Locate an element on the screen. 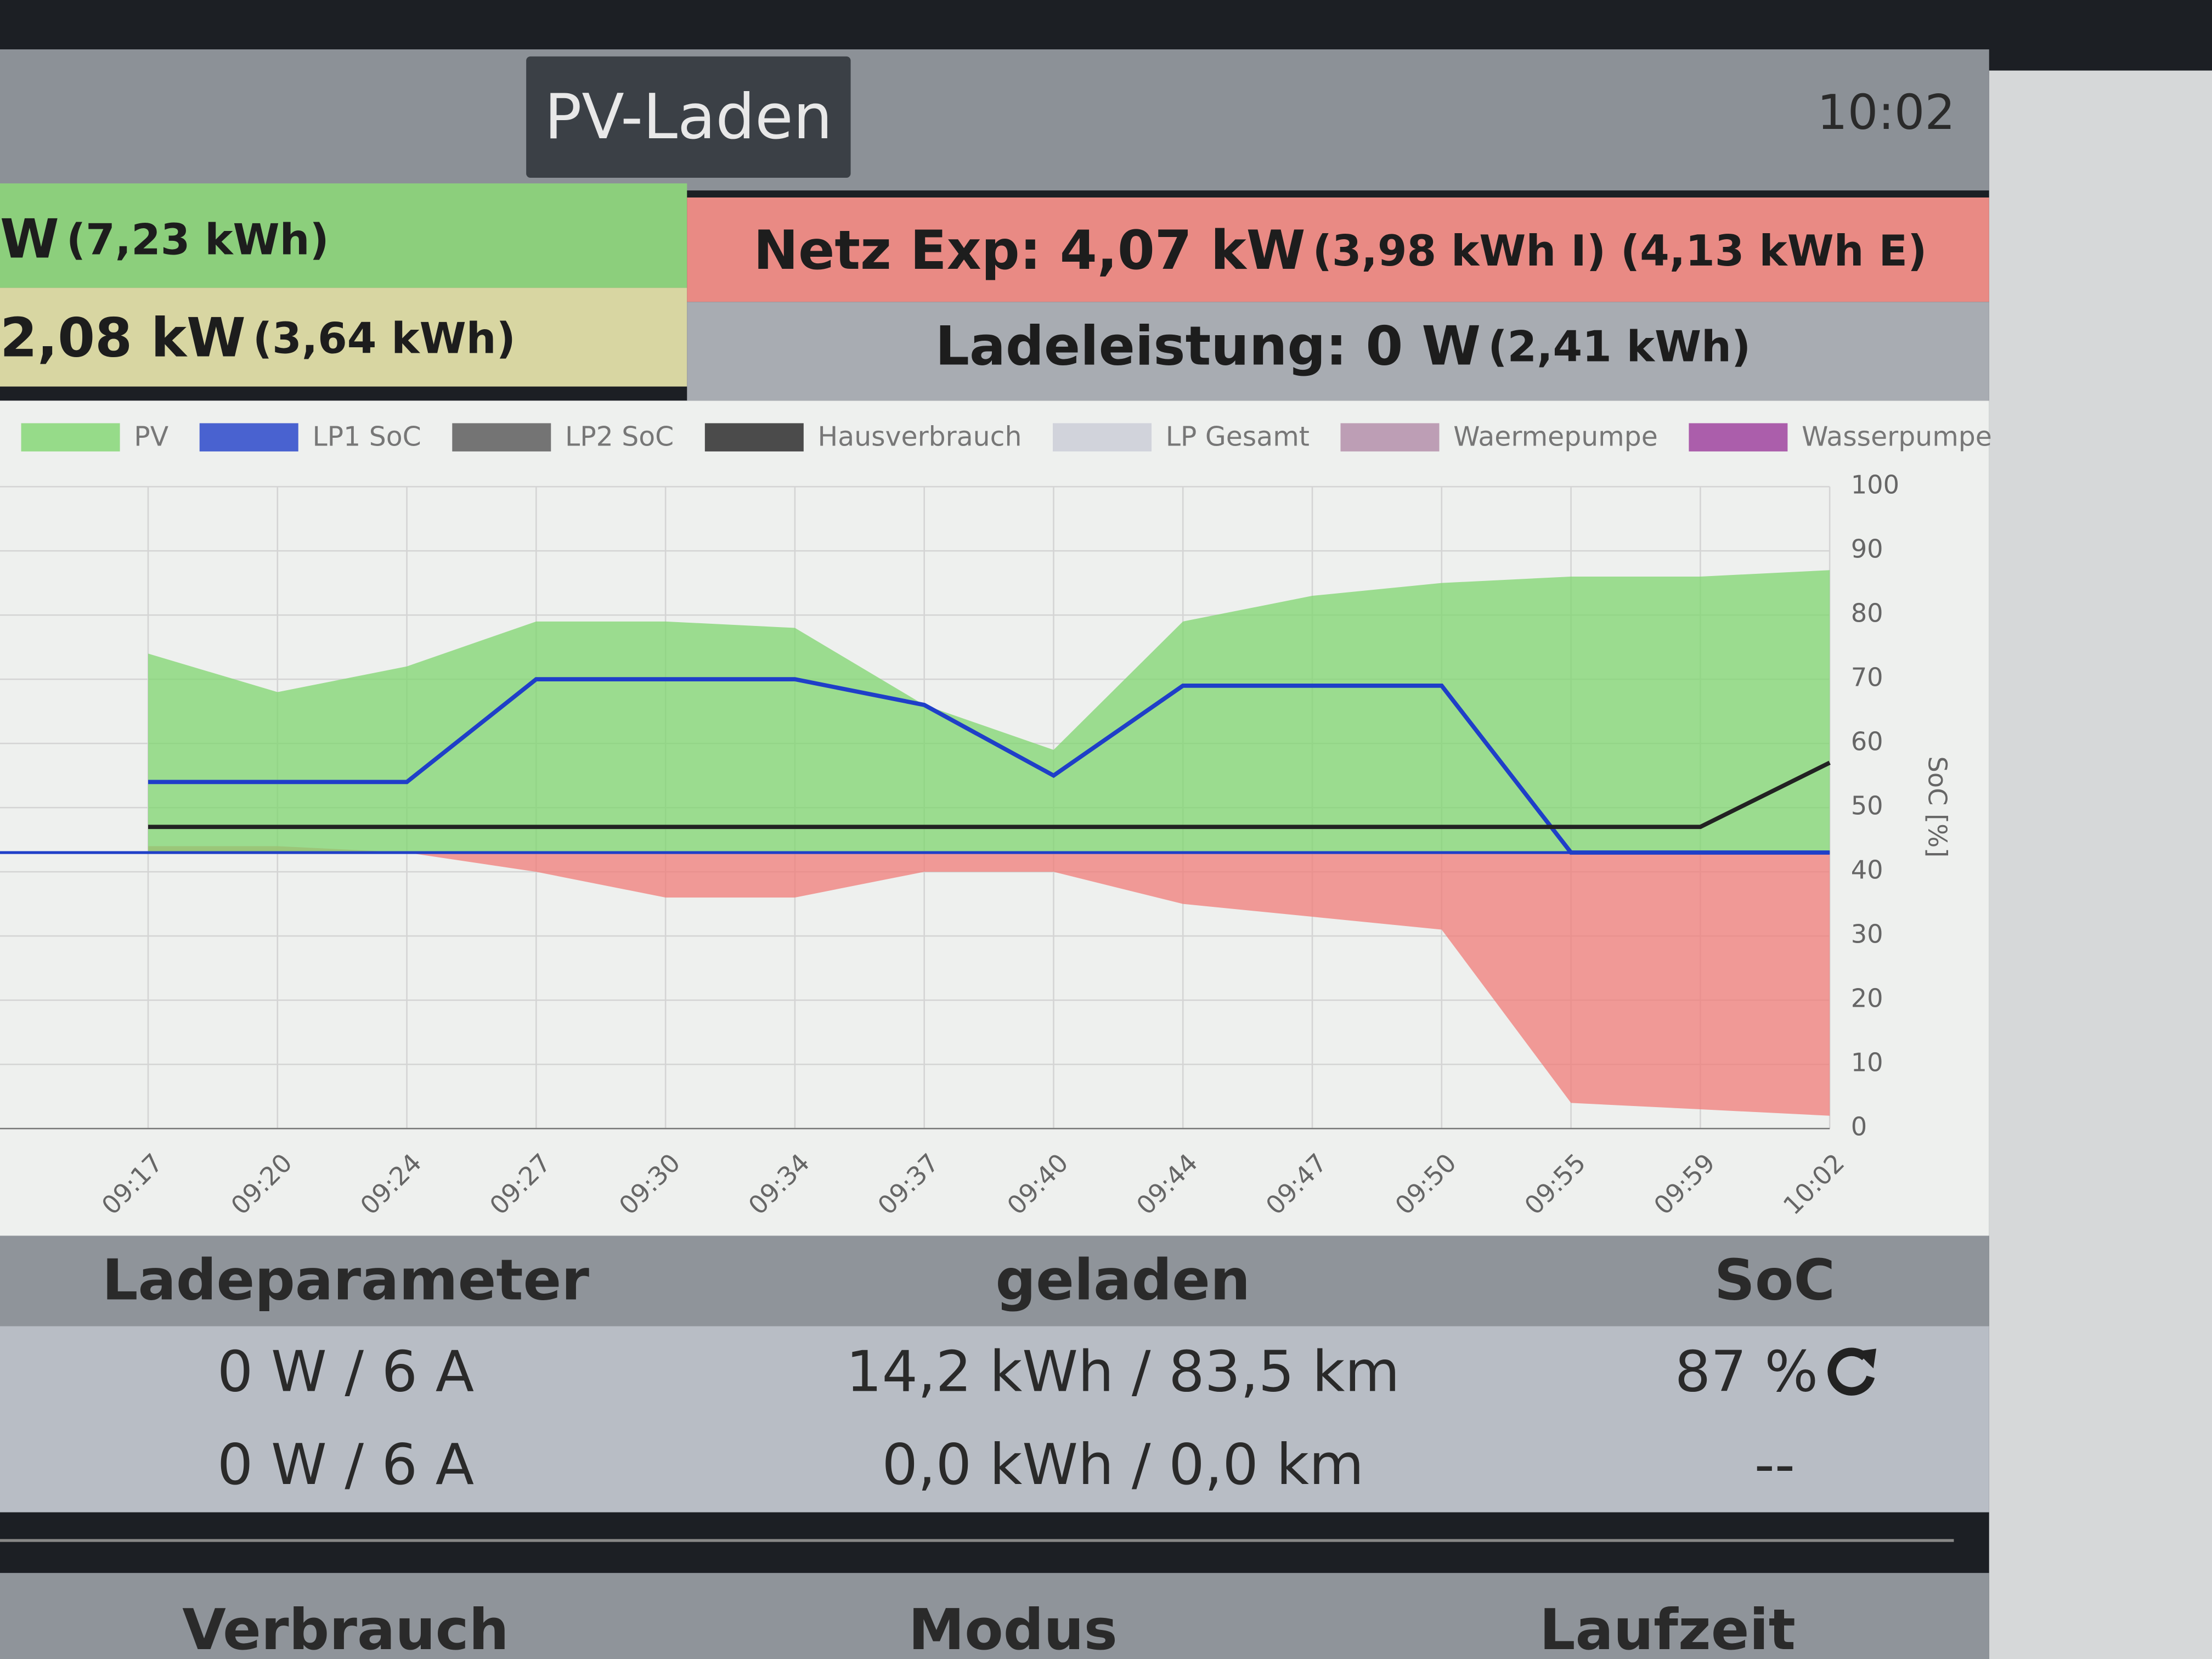  footer-header-cell: Verbrauch is located at coordinates (345, 1628).